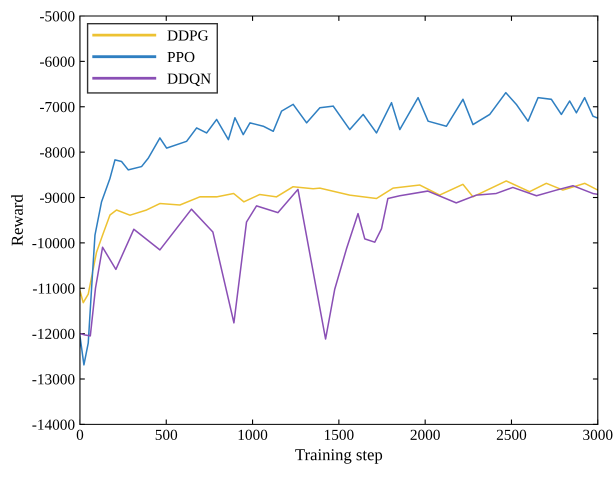 The height and width of the screenshot is (485, 615). Describe the element at coordinates (53, 334) in the screenshot. I see `y-tick-label: -12000` at that location.